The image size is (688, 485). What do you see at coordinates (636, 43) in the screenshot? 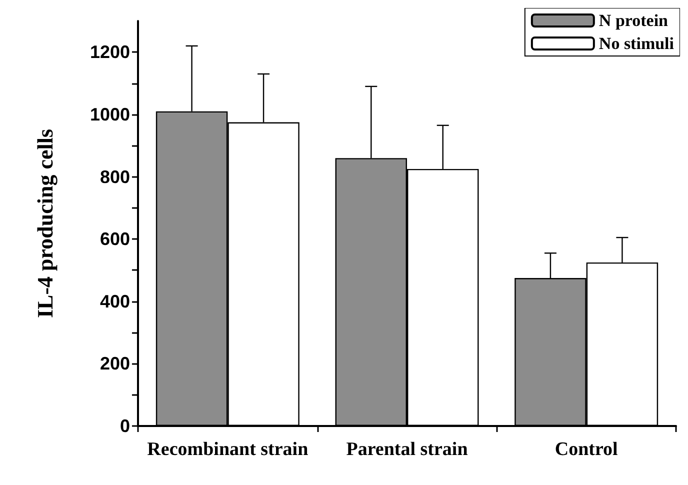
I see `legend-label: No stimuli` at bounding box center [636, 43].